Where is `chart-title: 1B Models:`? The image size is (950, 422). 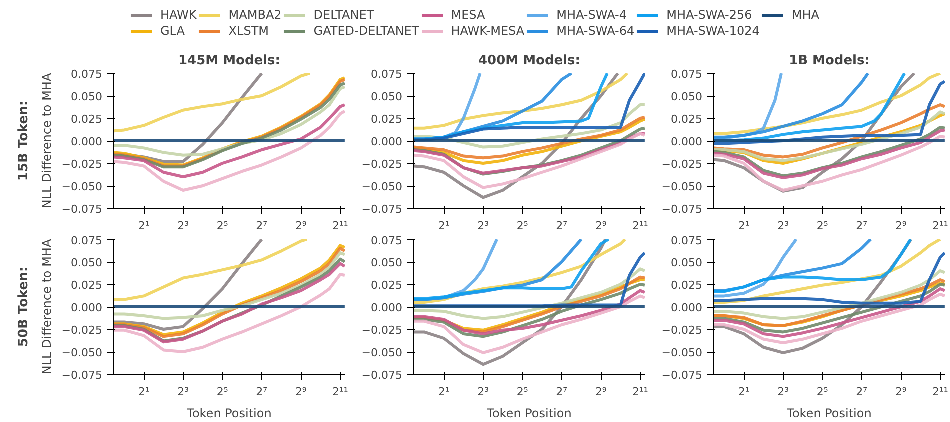
chart-title: 1B Models: is located at coordinates (829, 61).